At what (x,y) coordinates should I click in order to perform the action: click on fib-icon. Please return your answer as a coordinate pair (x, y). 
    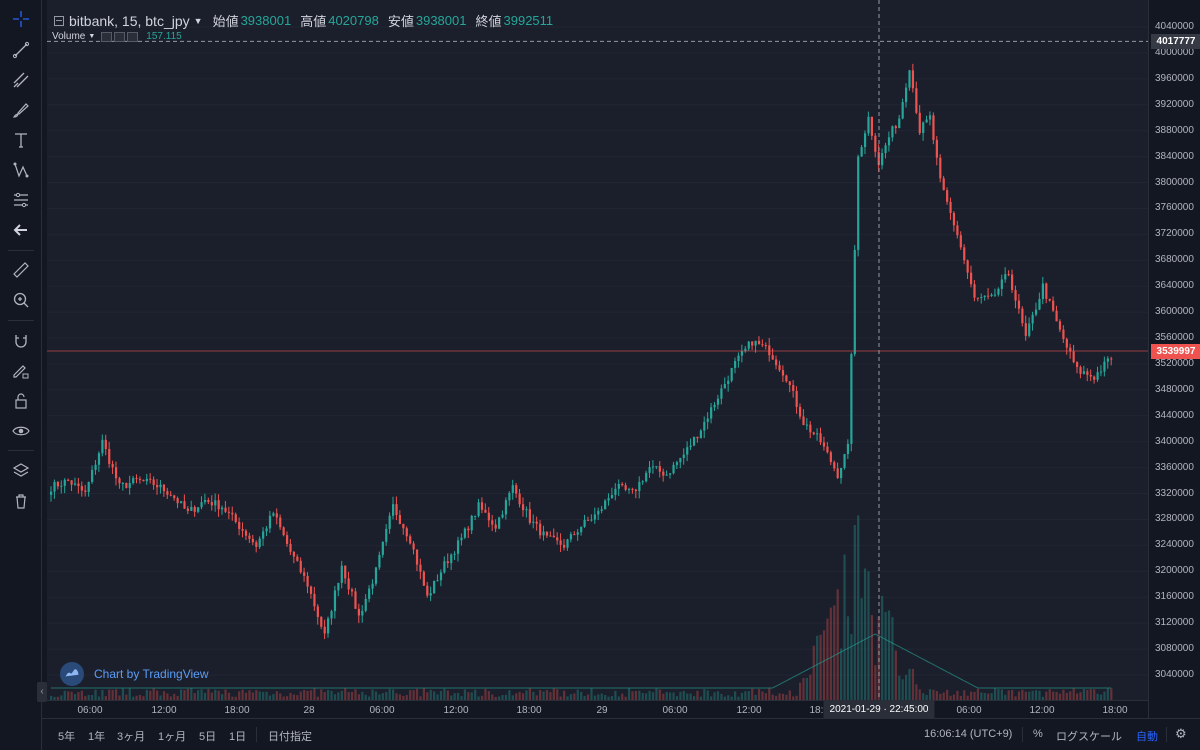
    Looking at the image, I should click on (21, 80).